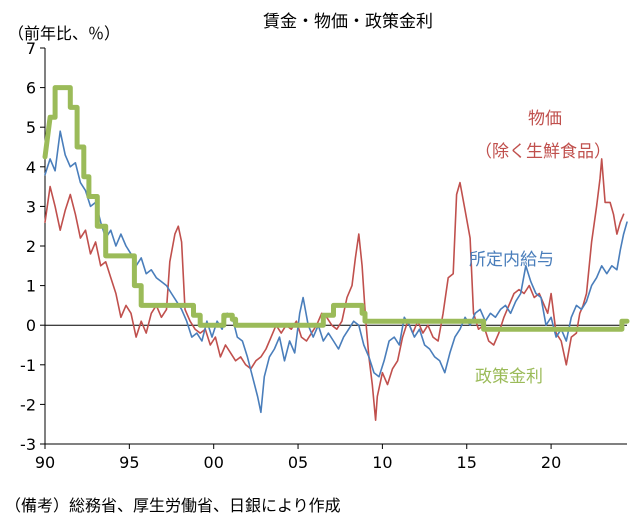  Describe the element at coordinates (28, 365) in the screenshot. I see `y-tick-label: -1` at that location.